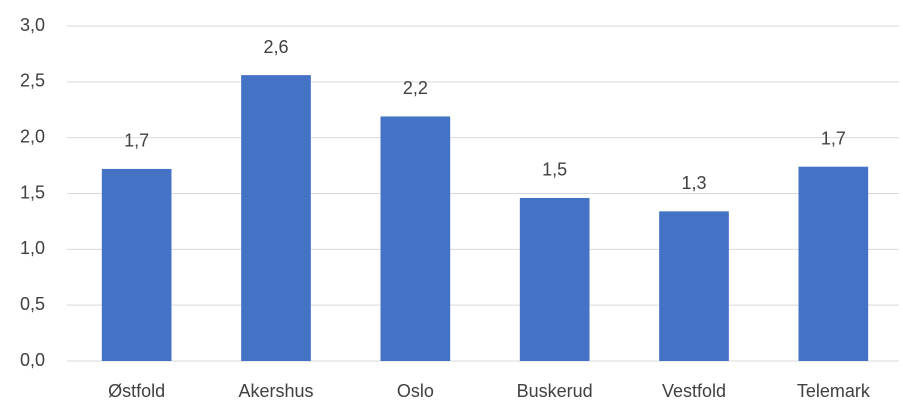 The image size is (903, 405). What do you see at coordinates (275, 391) in the screenshot?
I see `x-tick-label: Akershus` at bounding box center [275, 391].